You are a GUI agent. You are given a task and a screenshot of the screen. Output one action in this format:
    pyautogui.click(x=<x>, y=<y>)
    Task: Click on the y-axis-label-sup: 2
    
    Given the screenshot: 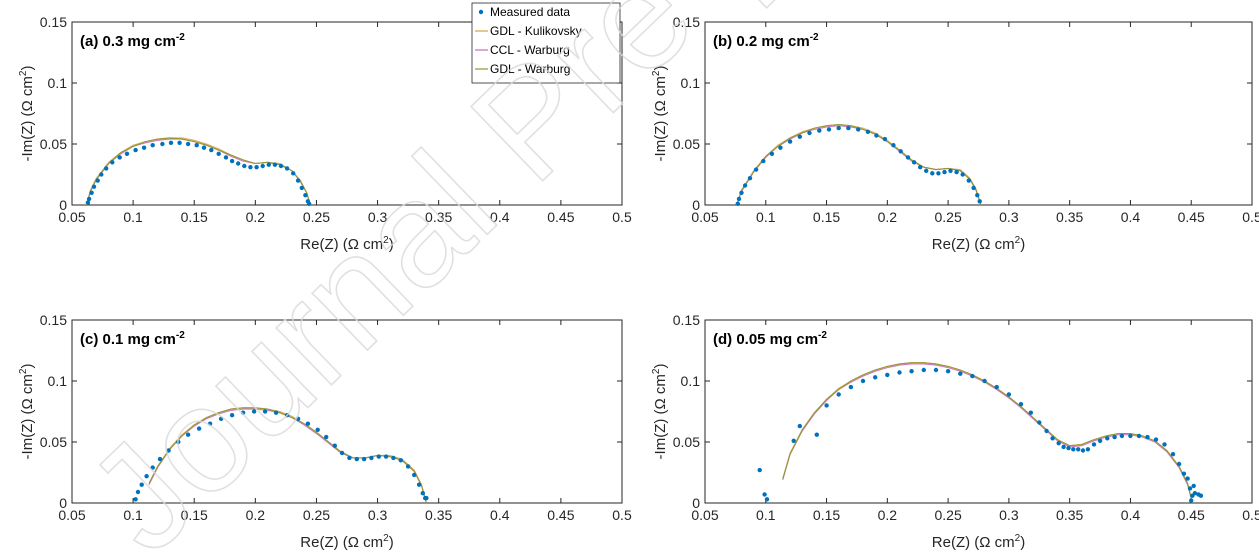 What is the action you would take?
    pyautogui.click(x=656, y=73)
    